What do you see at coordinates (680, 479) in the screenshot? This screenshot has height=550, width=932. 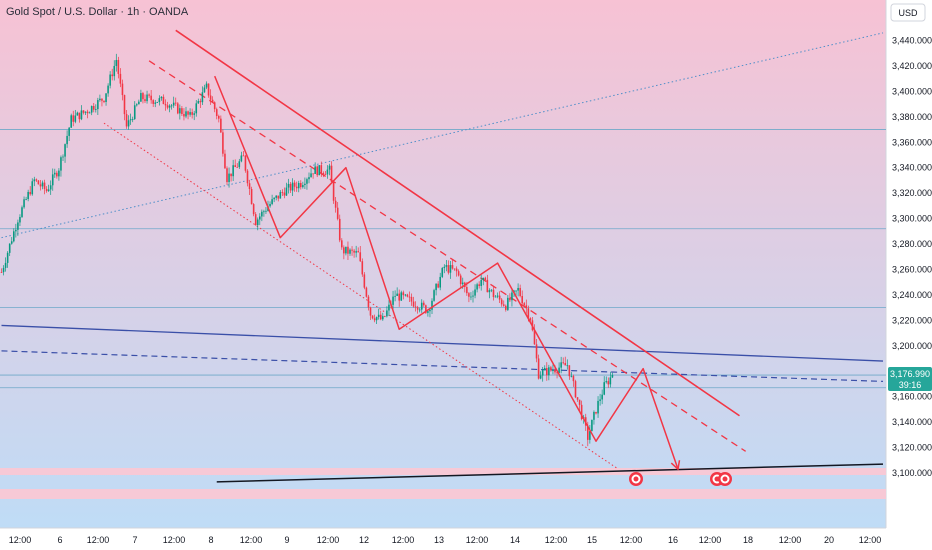 I see `event-markers` at bounding box center [680, 479].